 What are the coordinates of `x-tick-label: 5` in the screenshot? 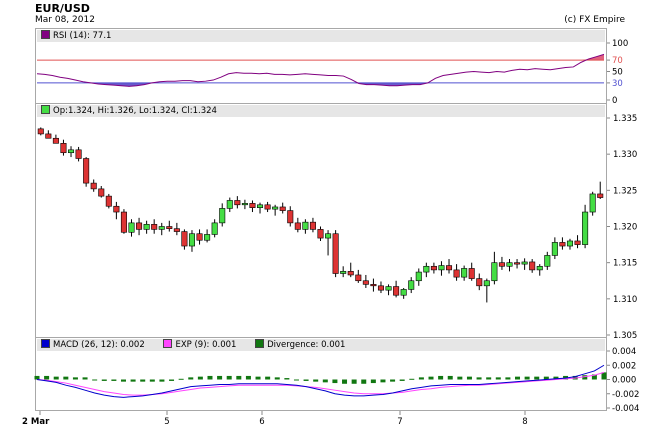 It's located at (166, 422).